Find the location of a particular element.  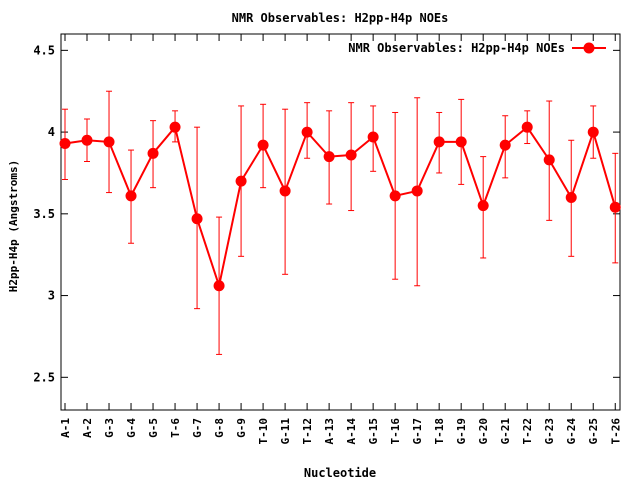

y-tick-label: 3.5 is located at coordinates (44, 214).